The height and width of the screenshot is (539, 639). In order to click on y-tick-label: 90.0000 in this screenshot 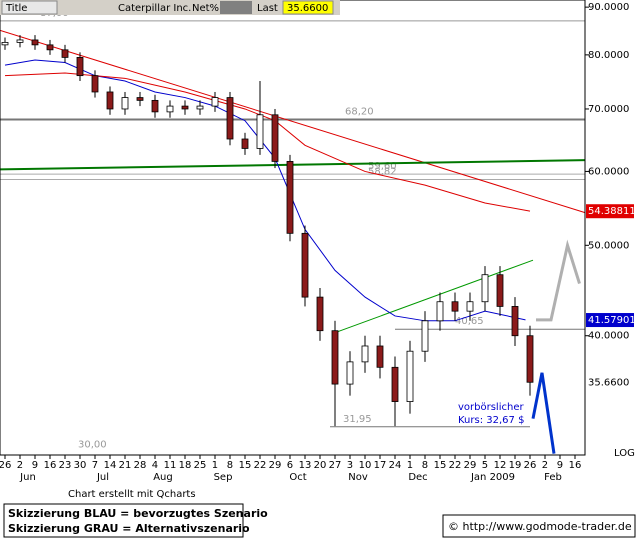, I will do `click(608, 7)`.